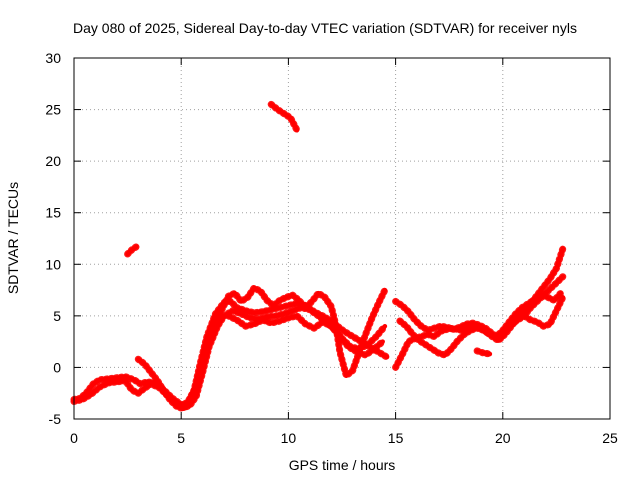  What do you see at coordinates (289, 438) in the screenshot?
I see `x-tick-label: 10` at bounding box center [289, 438].